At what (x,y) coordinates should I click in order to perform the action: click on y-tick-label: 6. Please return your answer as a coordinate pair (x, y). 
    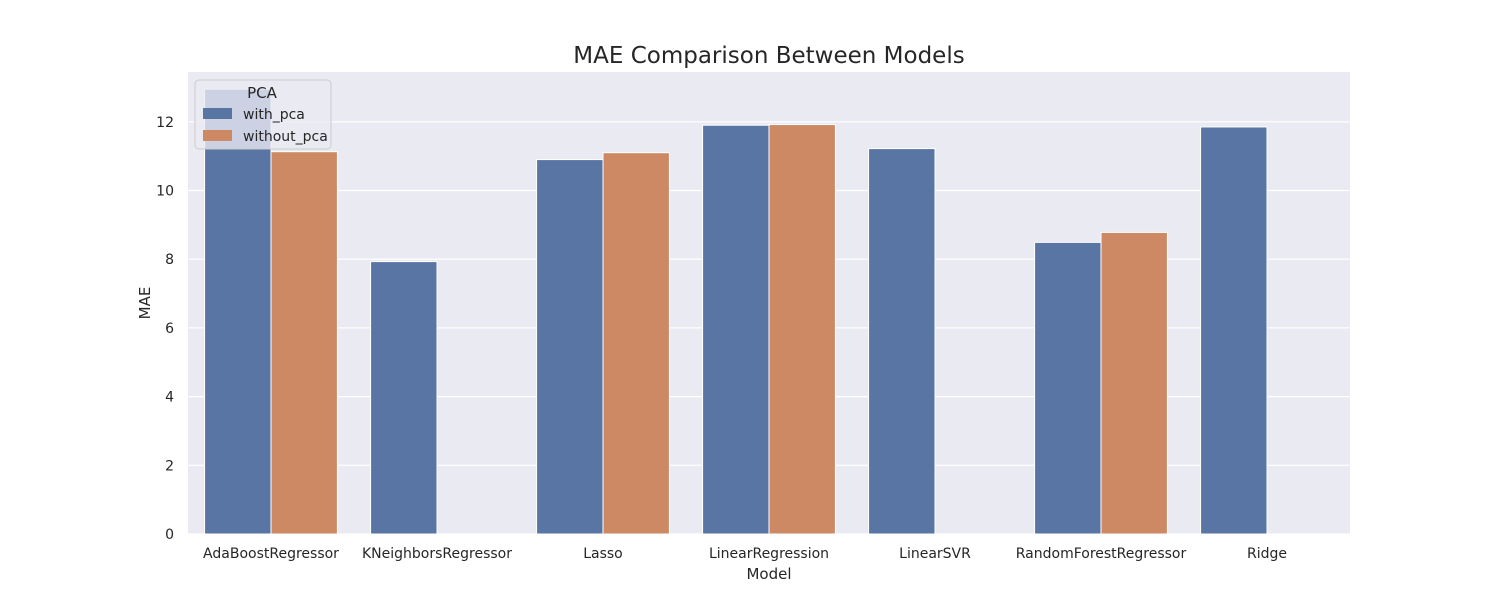
    Looking at the image, I should click on (169, 329).